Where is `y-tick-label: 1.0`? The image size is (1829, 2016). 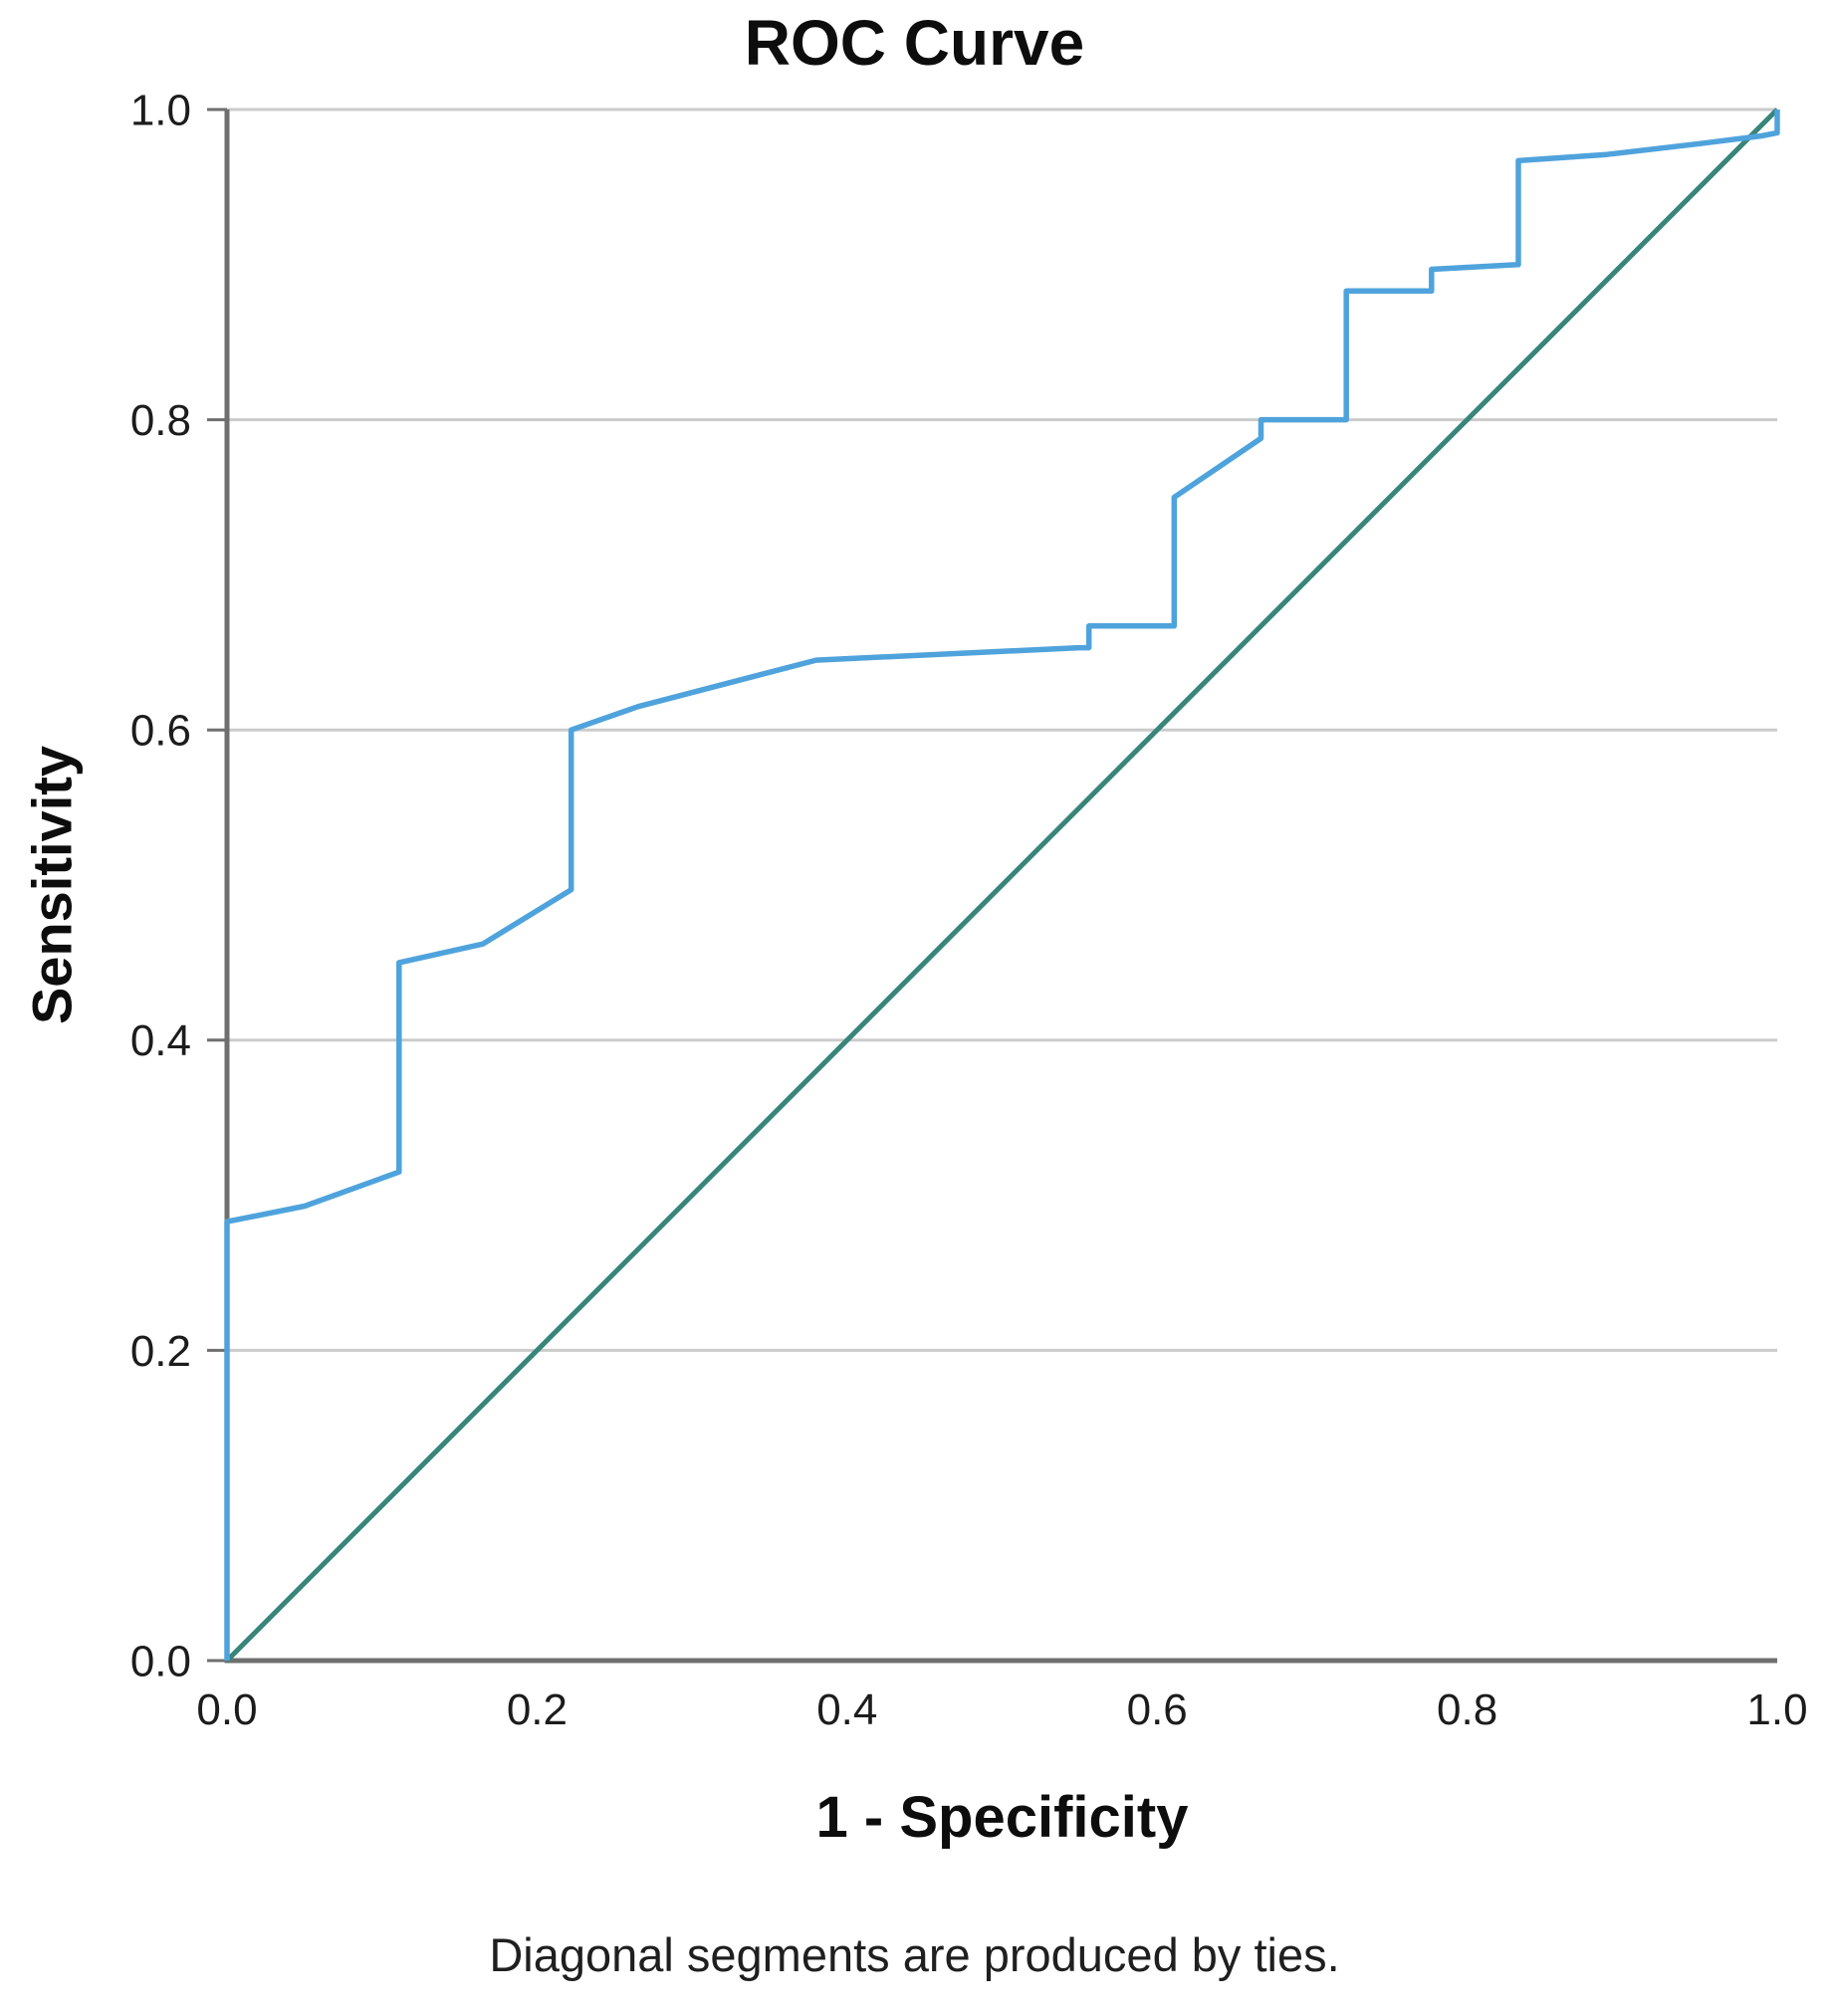 y-tick-label: 1.0 is located at coordinates (160, 110).